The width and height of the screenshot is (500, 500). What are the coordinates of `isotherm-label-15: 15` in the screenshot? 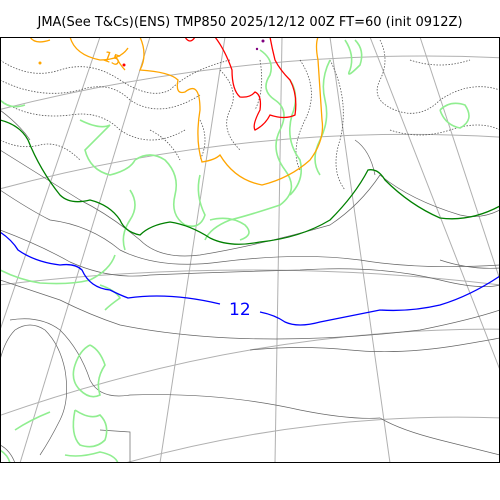 It's located at (112, 59).